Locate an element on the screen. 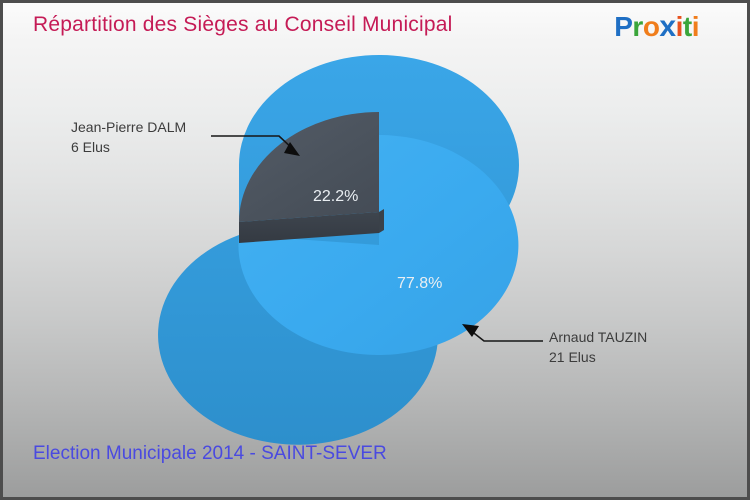 The width and height of the screenshot is (750, 500). pie-slice-gray-side is located at coordinates (309, 227).